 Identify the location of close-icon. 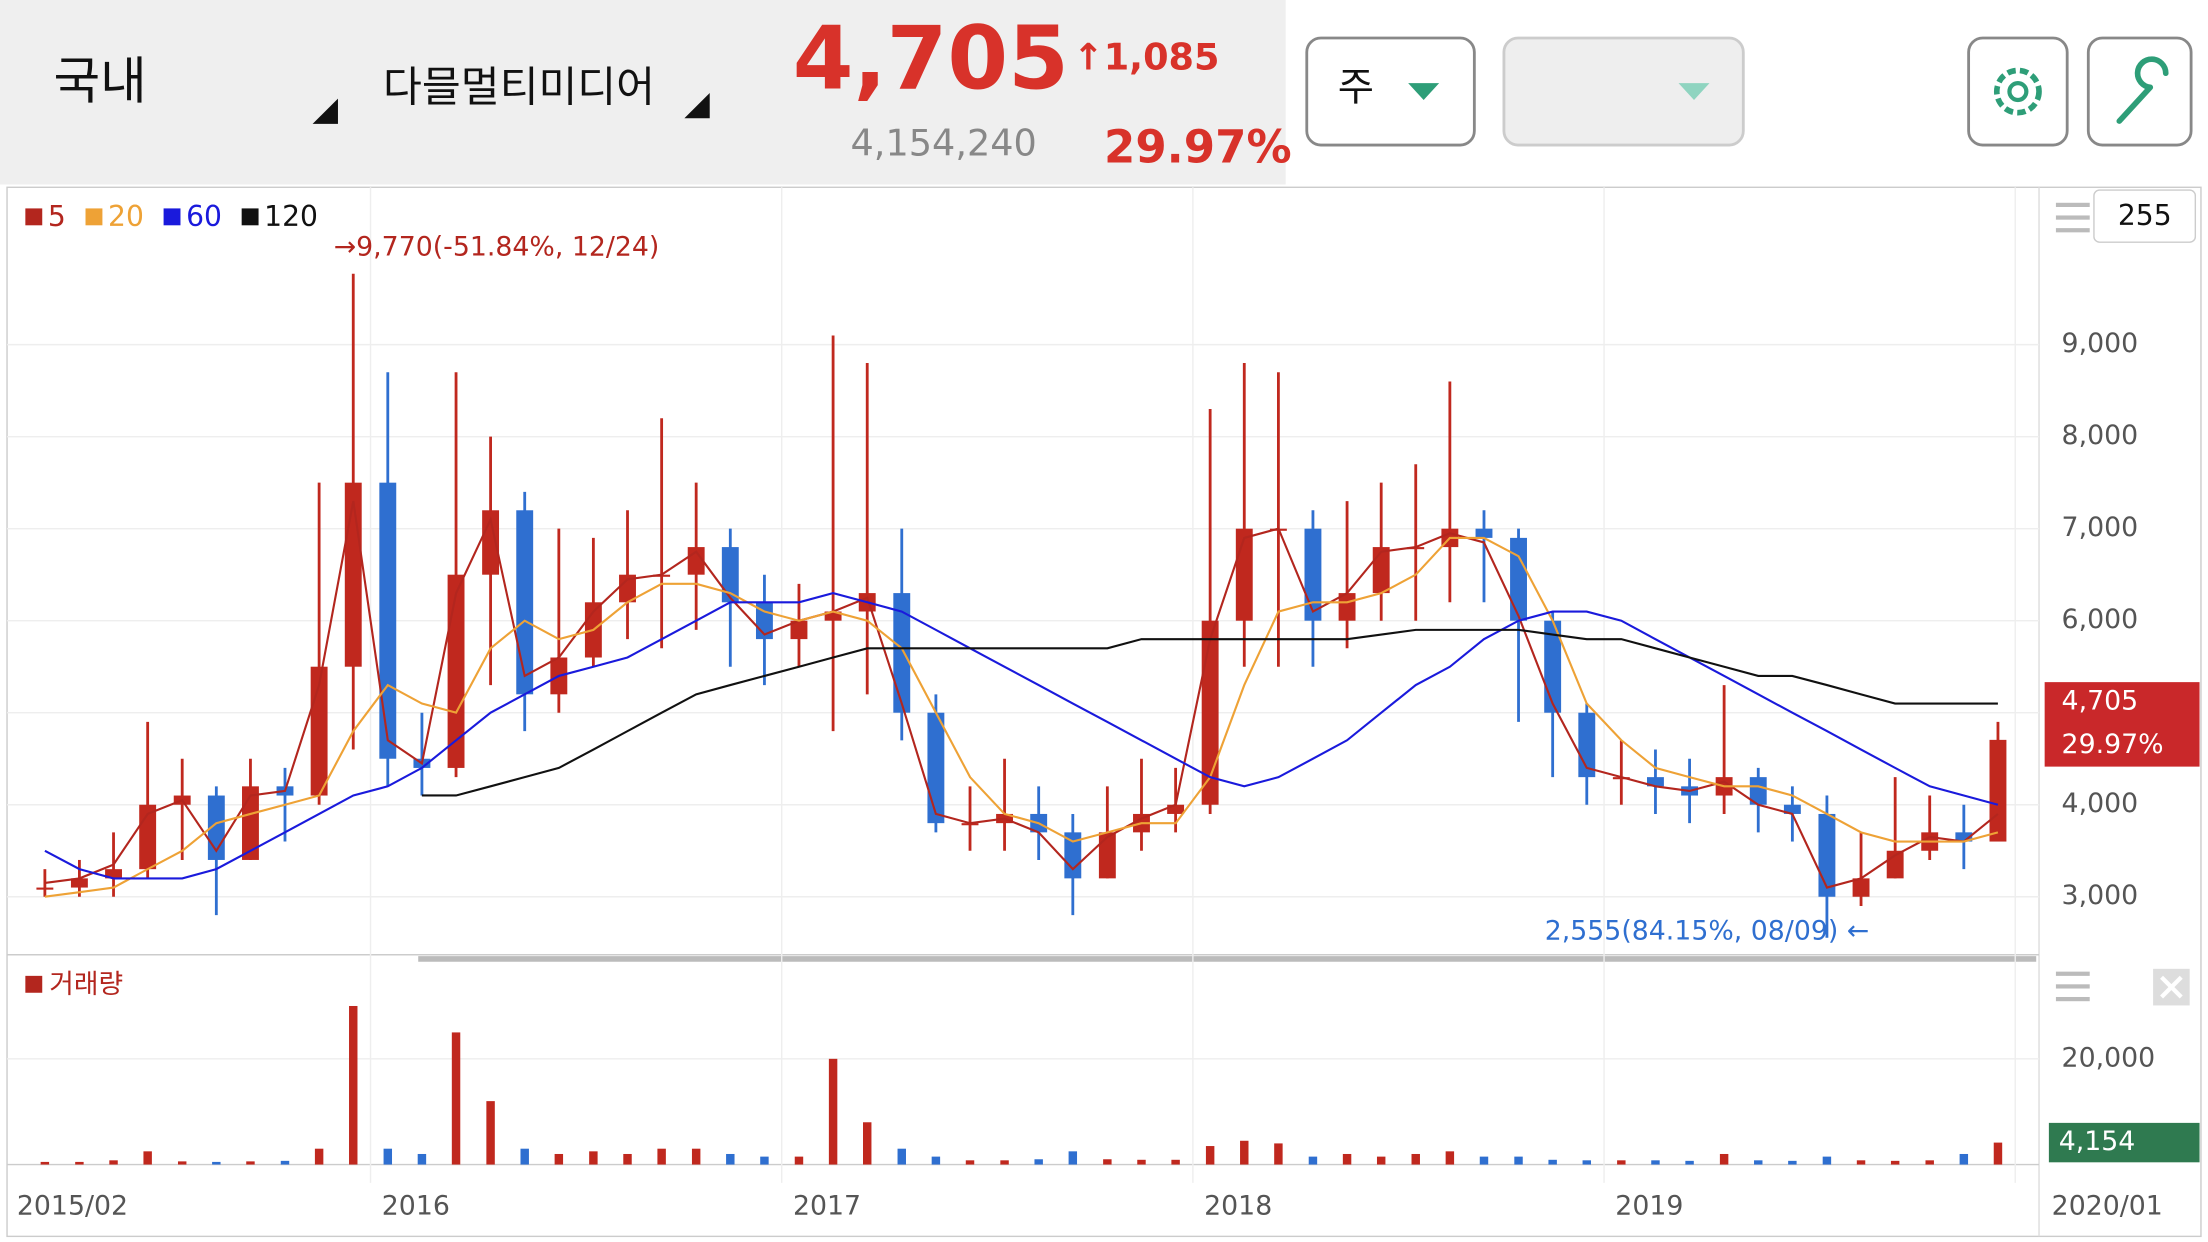
(2171, 987).